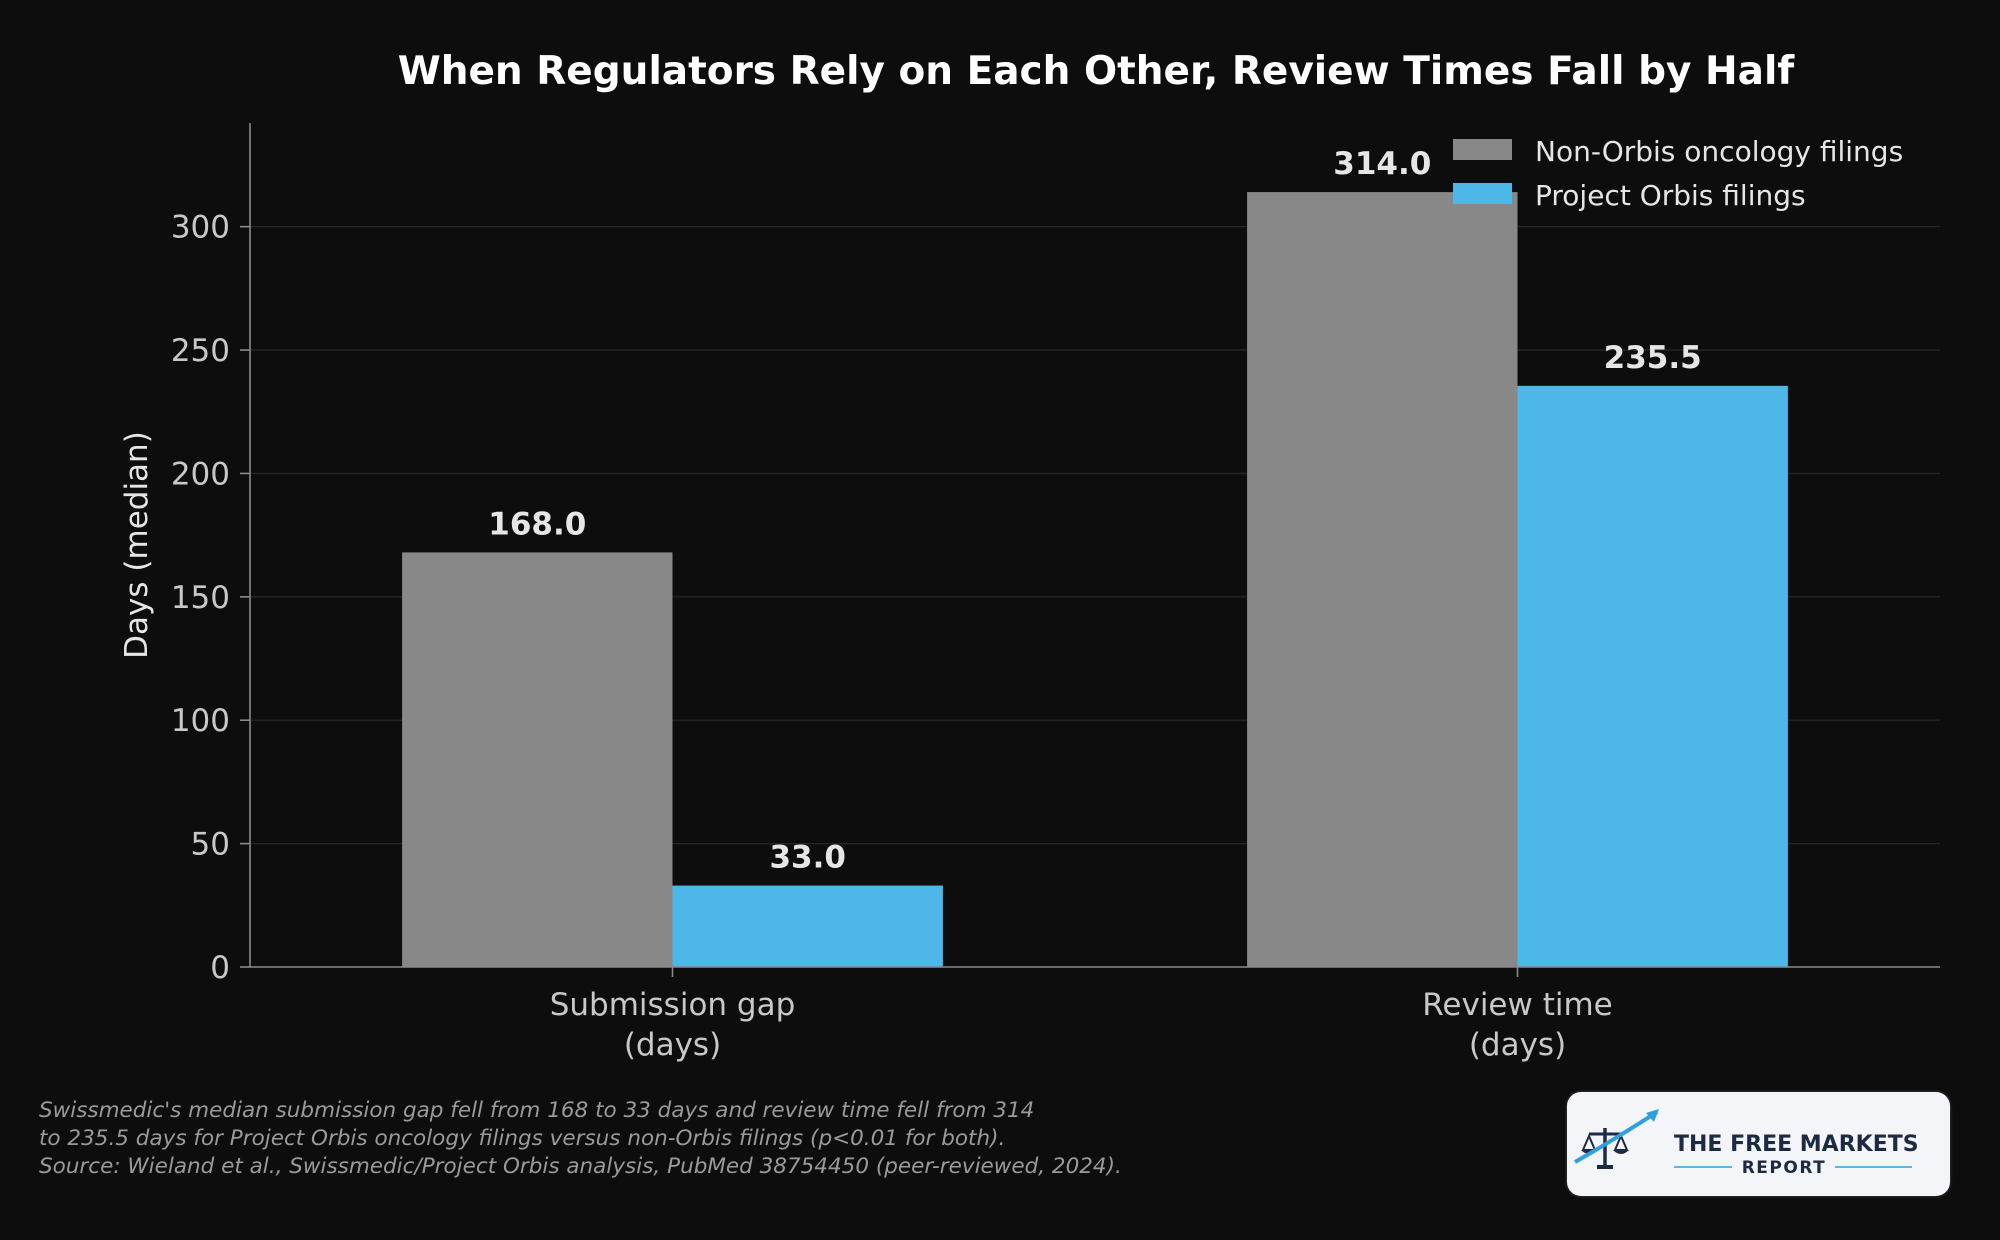 Image resolution: width=2000 pixels, height=1240 pixels. Describe the element at coordinates (200, 228) in the screenshot. I see `y-tick-label: 300` at that location.